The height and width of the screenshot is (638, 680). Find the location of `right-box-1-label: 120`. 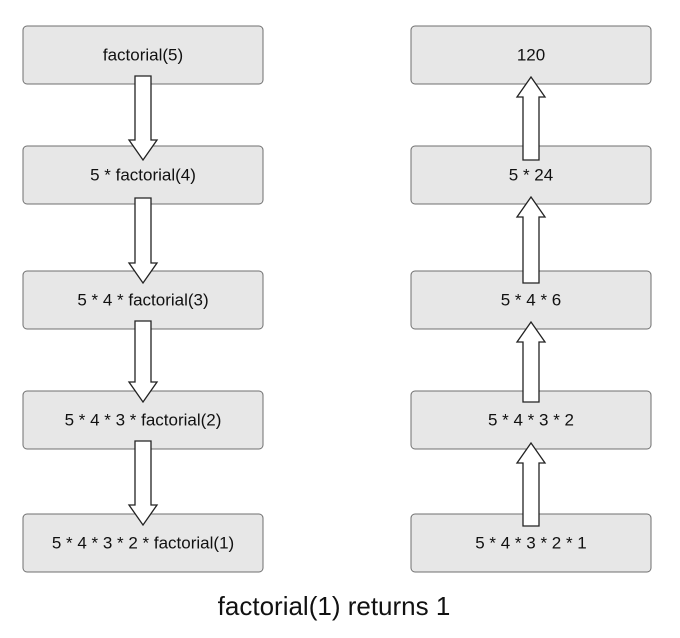

right-box-1-label: 120 is located at coordinates (531, 55).